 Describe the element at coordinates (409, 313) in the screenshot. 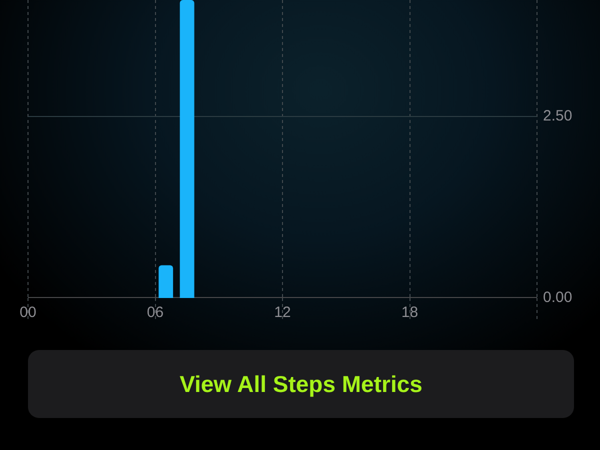

I see `x-tick-label: 18` at that location.